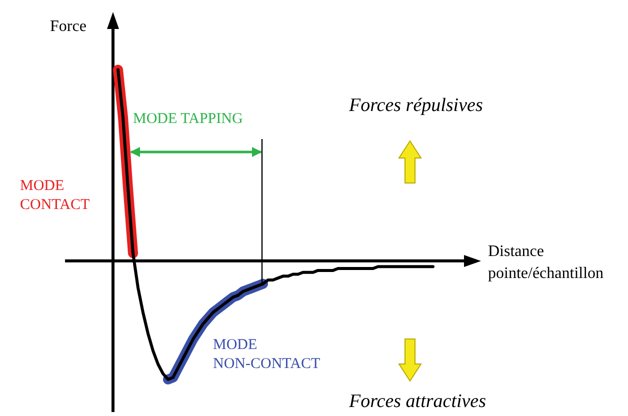 Image resolution: width=628 pixels, height=416 pixels. What do you see at coordinates (188, 119) in the screenshot?
I see `annotation: MODE TAPPING` at bounding box center [188, 119].